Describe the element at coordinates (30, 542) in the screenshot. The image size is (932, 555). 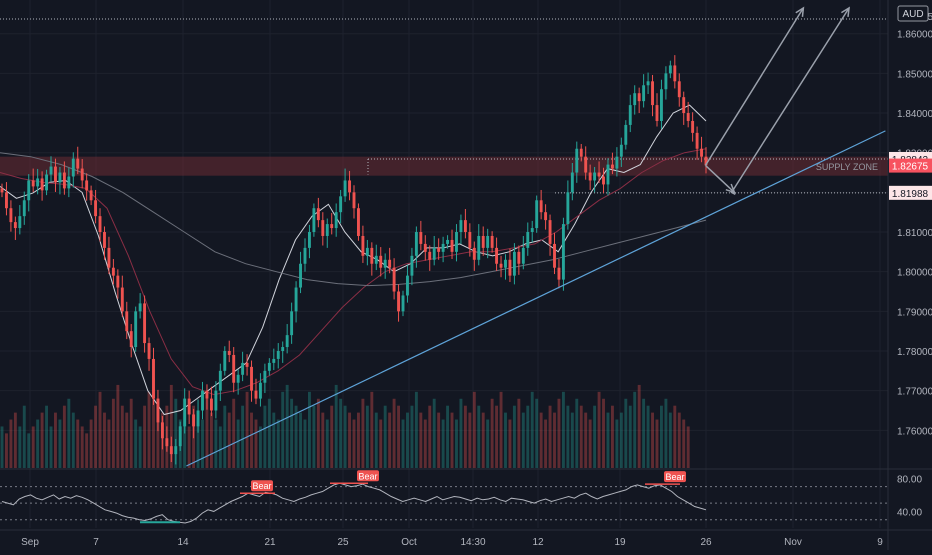
I see `time-tick-label: Sep` at that location.